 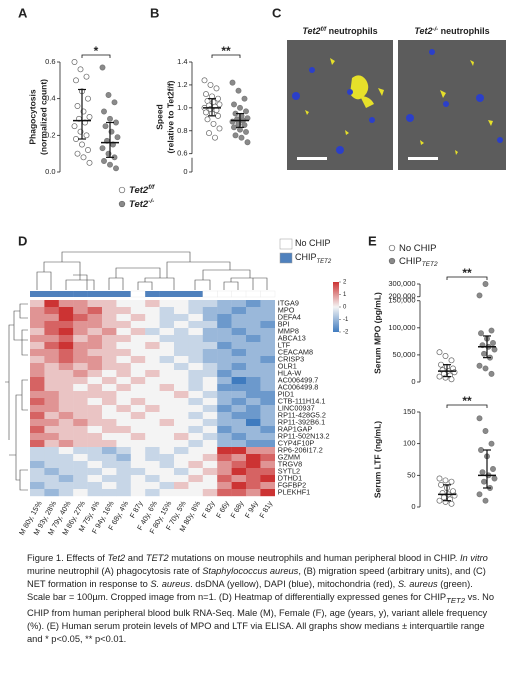 I want to click on gene-label: MPO, so click(x=286, y=309).